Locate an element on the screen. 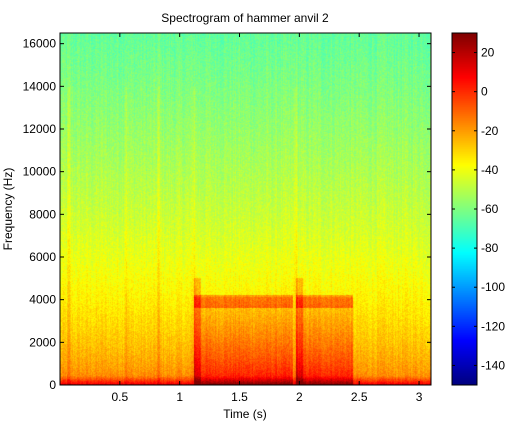  x-tick-label: 0.5 is located at coordinates (119, 397).